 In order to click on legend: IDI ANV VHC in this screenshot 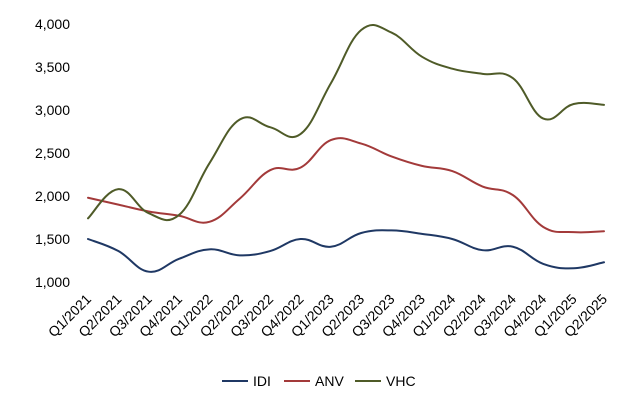, I will do `click(319, 381)`.